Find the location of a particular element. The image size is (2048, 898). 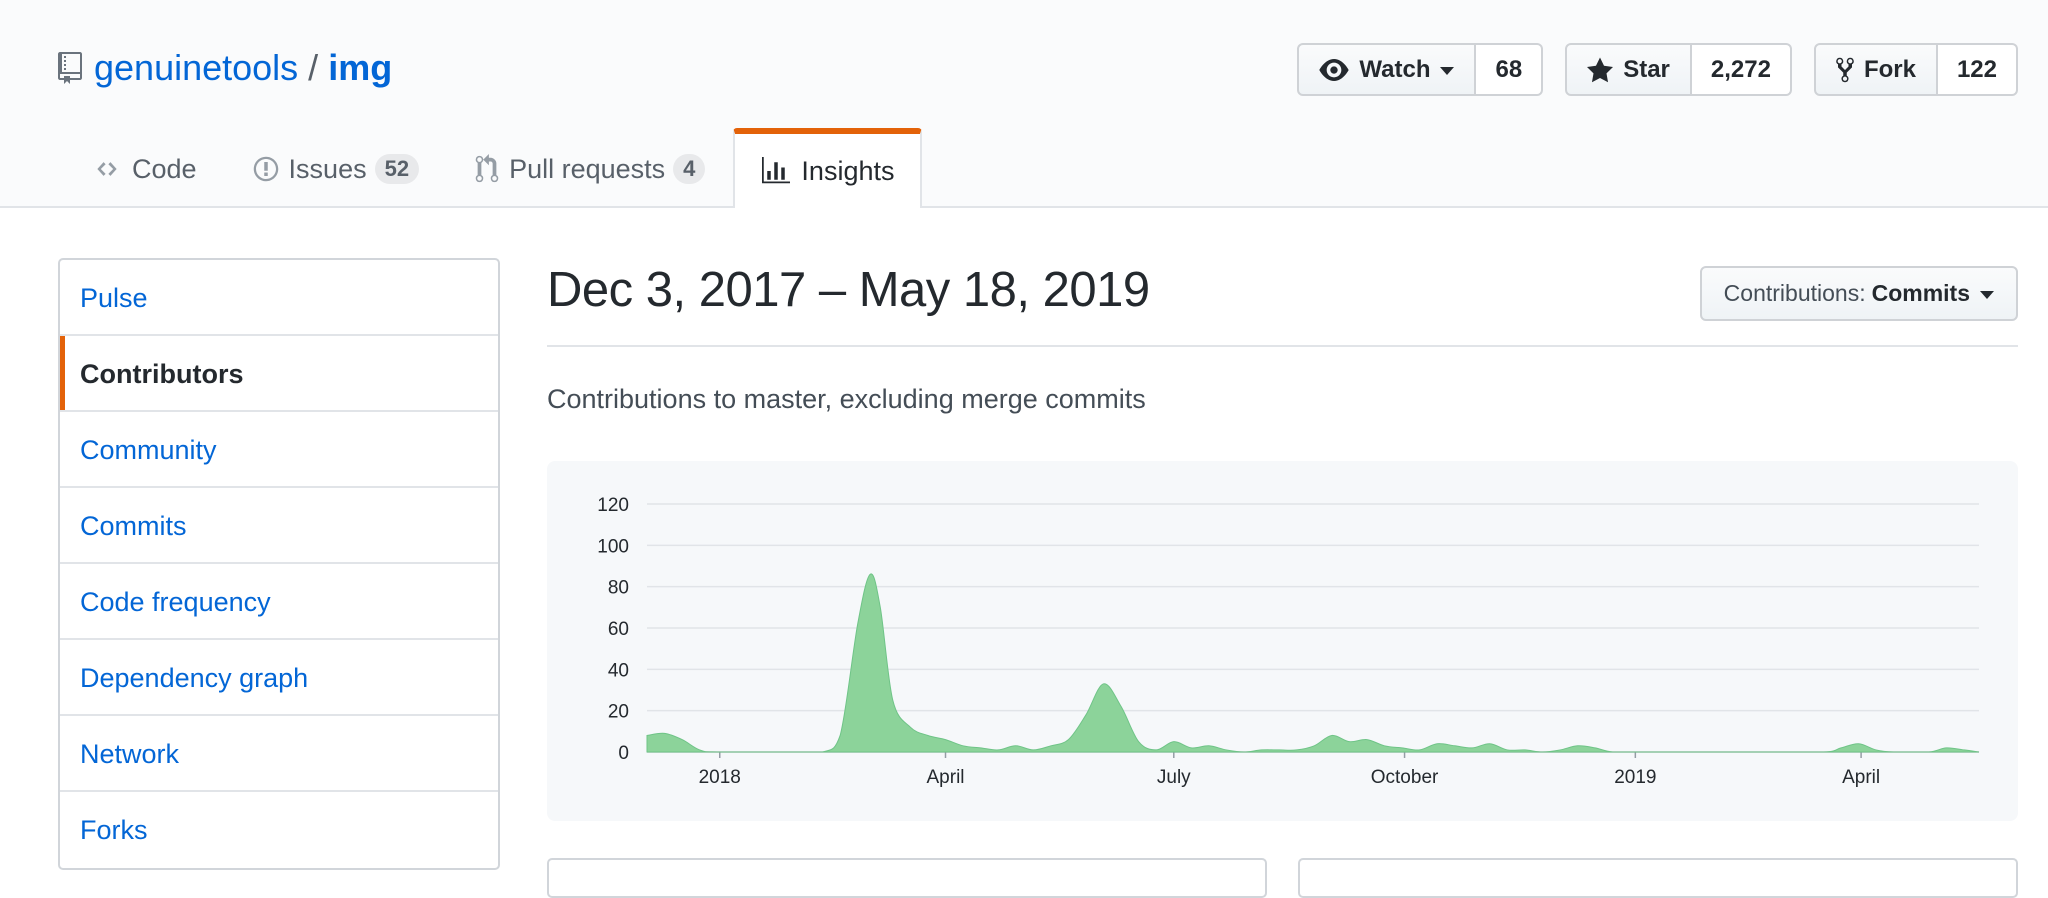

y-tick-label: 0 is located at coordinates (623, 753).